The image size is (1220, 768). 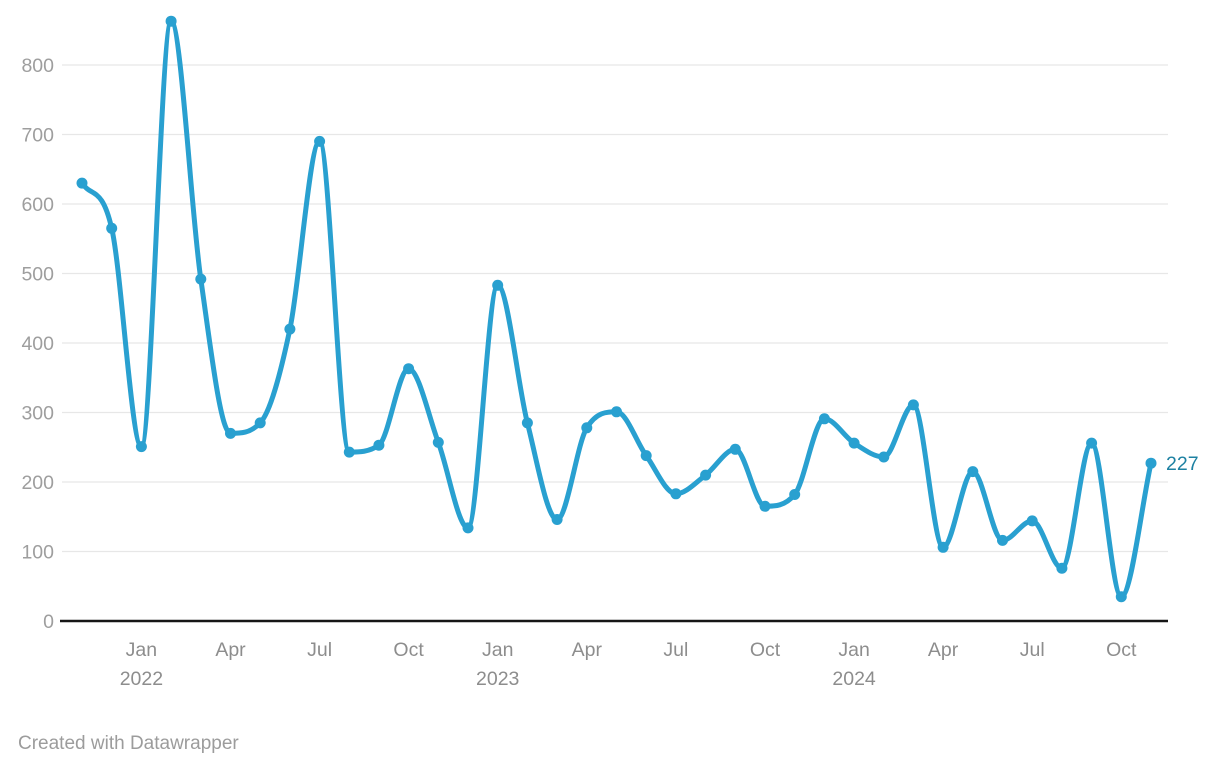 I want to click on datawrapper-credit-link: Created with Datawrapper, so click(x=128, y=743).